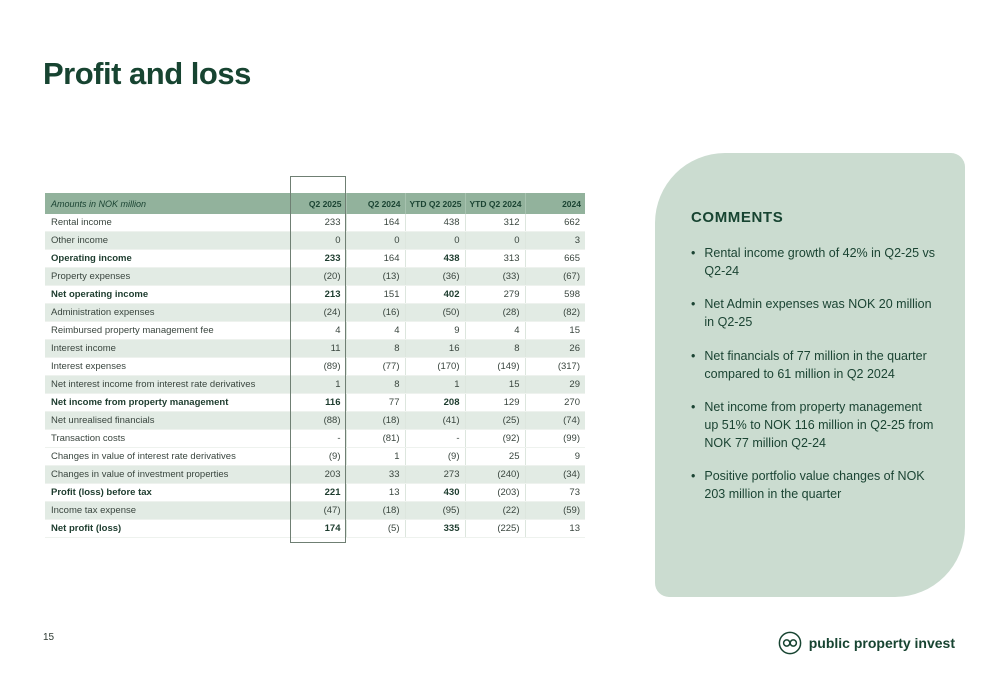 The height and width of the screenshot is (685, 1000). What do you see at coordinates (554, 474) in the screenshot?
I see `value-cell: (34)` at bounding box center [554, 474].